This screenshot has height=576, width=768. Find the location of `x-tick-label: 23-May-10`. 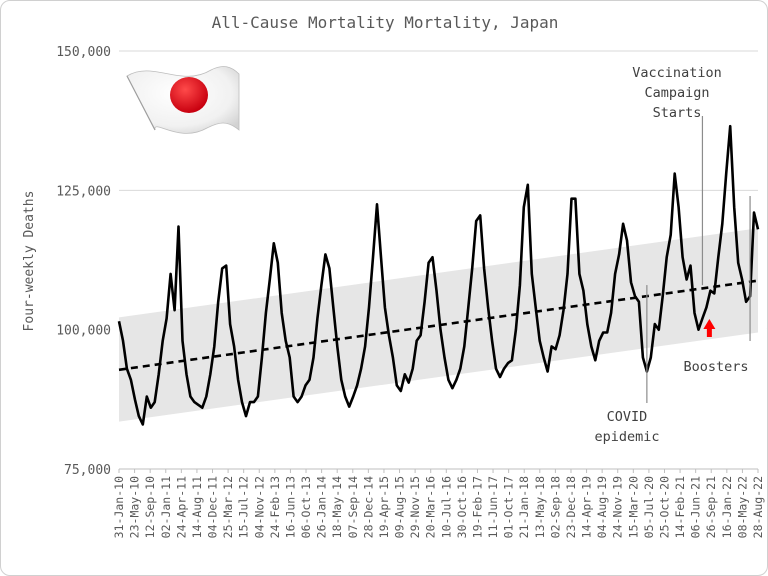

x-tick-label: 23-May-10 is located at coordinates (135, 507).